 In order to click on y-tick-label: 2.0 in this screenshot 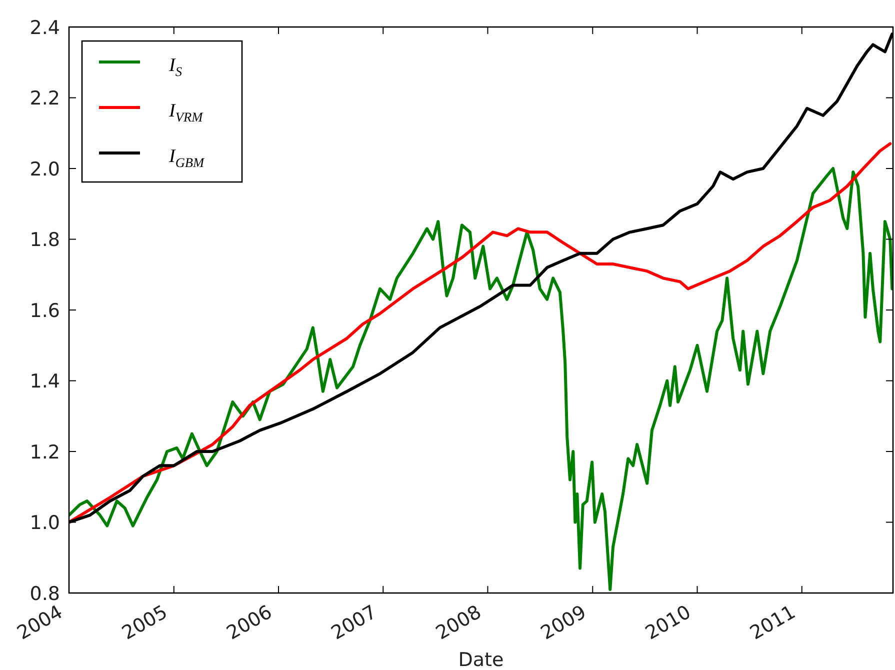, I will do `click(45, 169)`.